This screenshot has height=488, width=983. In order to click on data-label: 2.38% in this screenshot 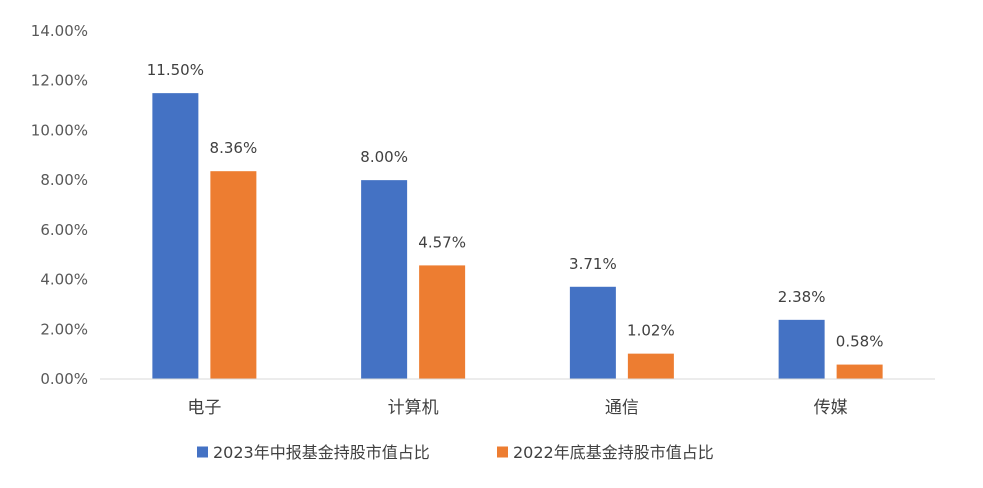, I will do `click(802, 297)`.